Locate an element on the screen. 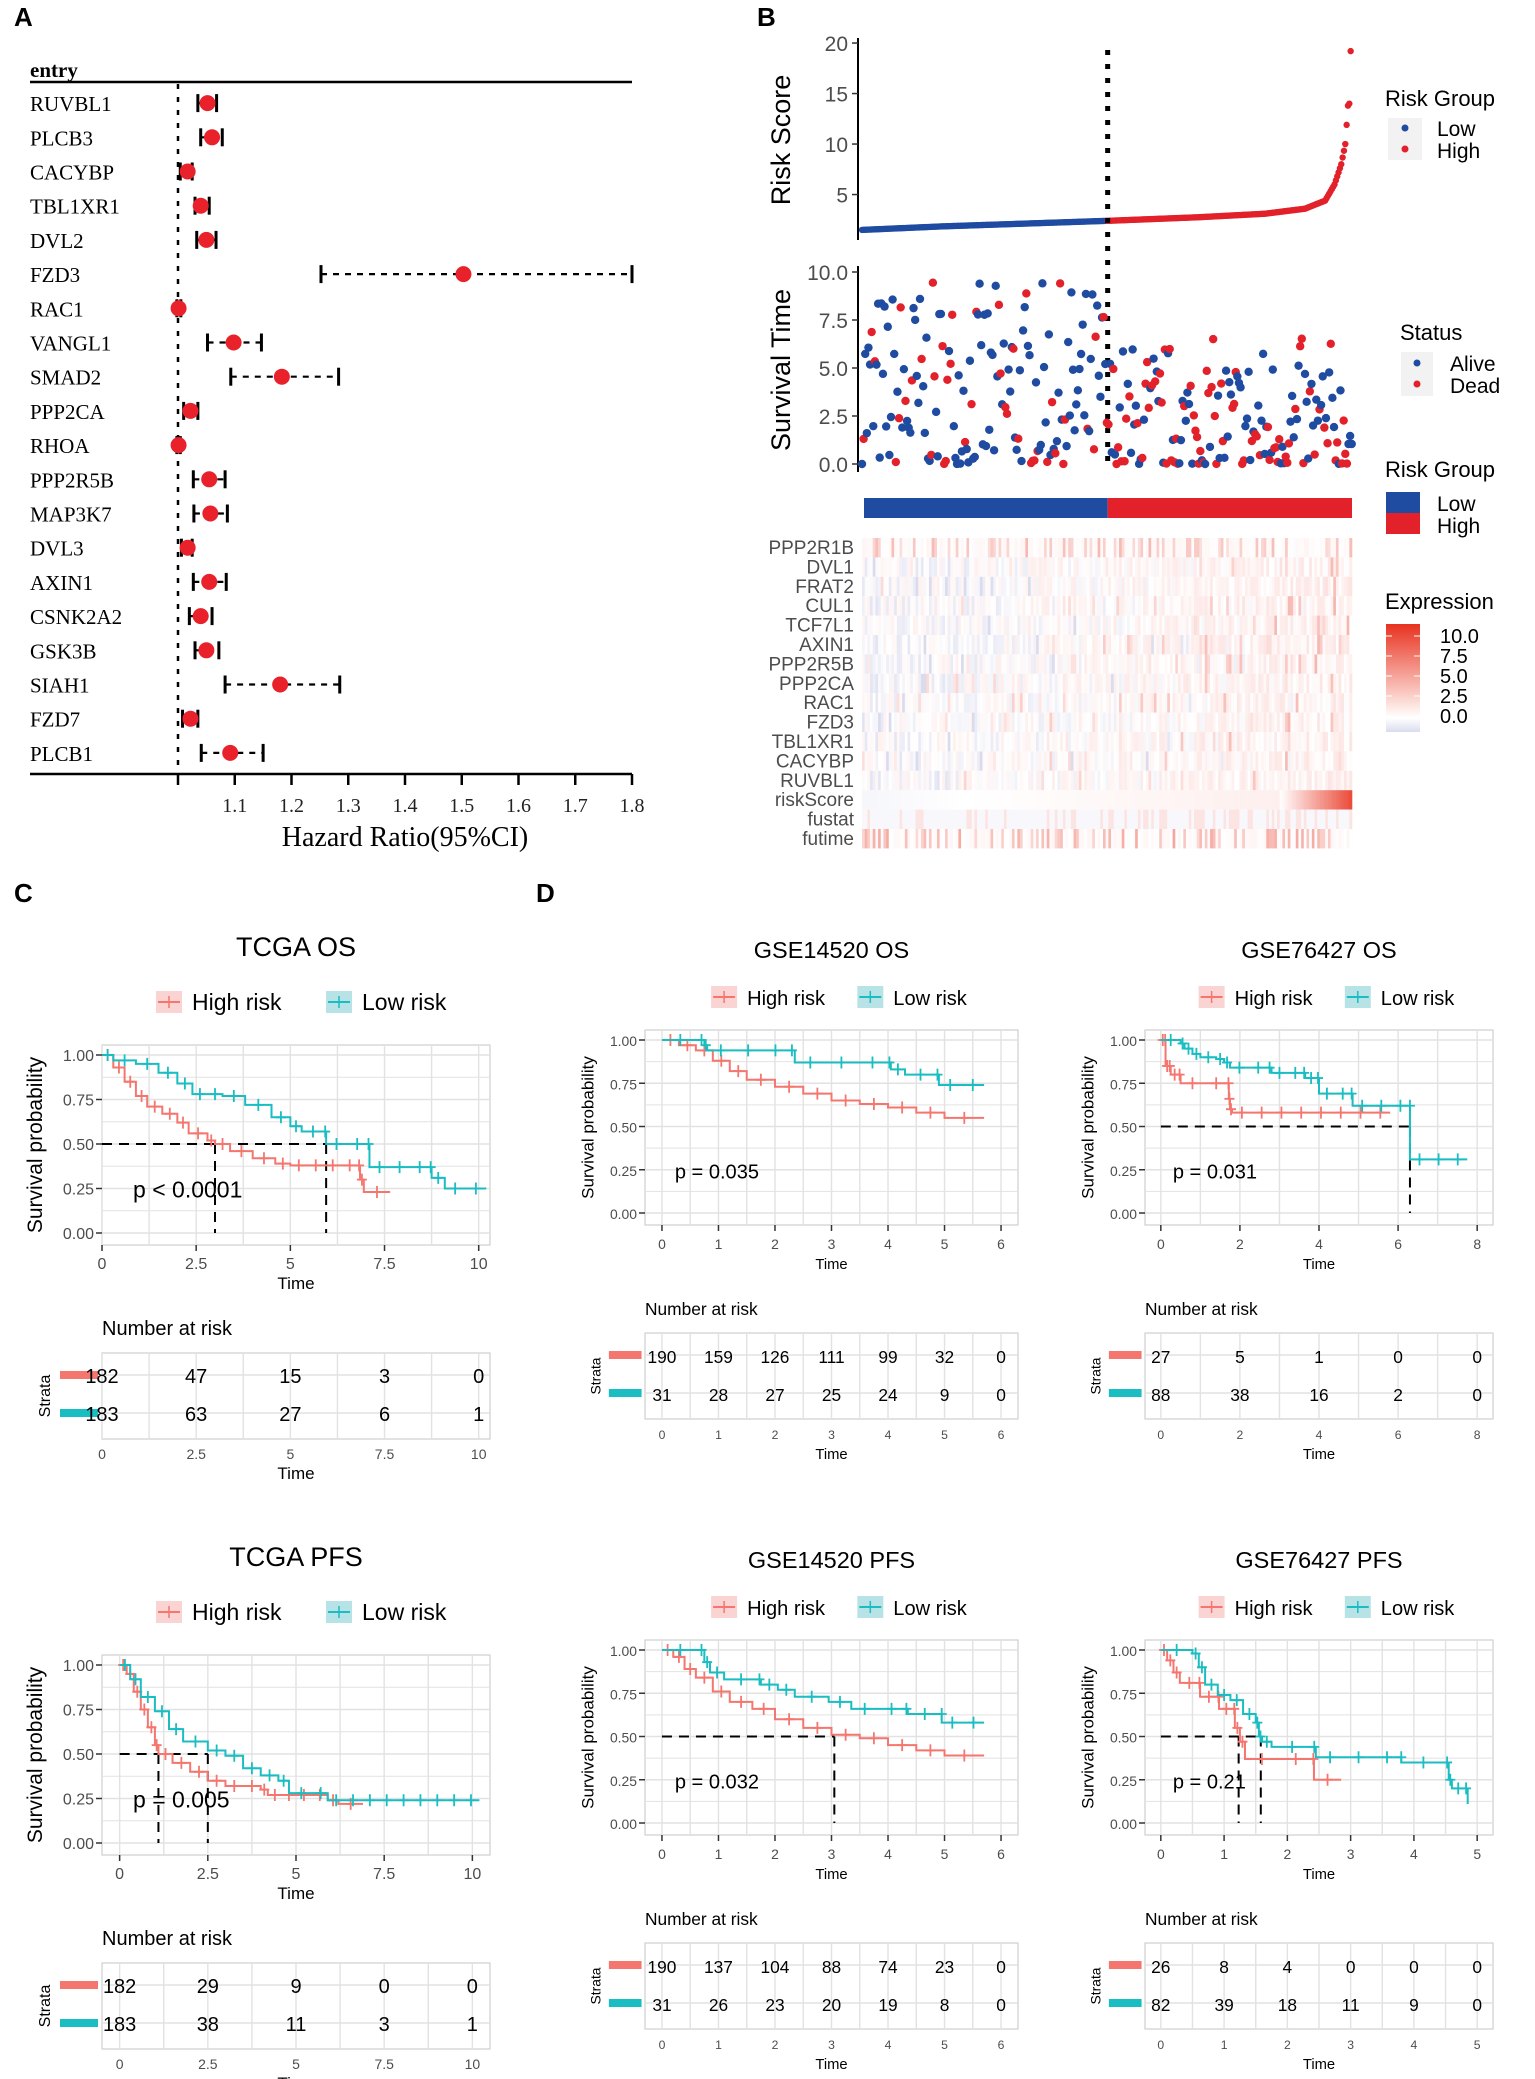  riskscore-point is located at coordinates (1342, 157).